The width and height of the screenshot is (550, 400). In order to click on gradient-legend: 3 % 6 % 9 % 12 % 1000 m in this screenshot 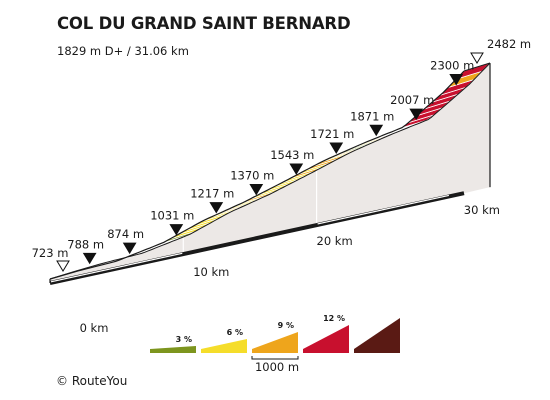, I will do `click(275, 344)`.